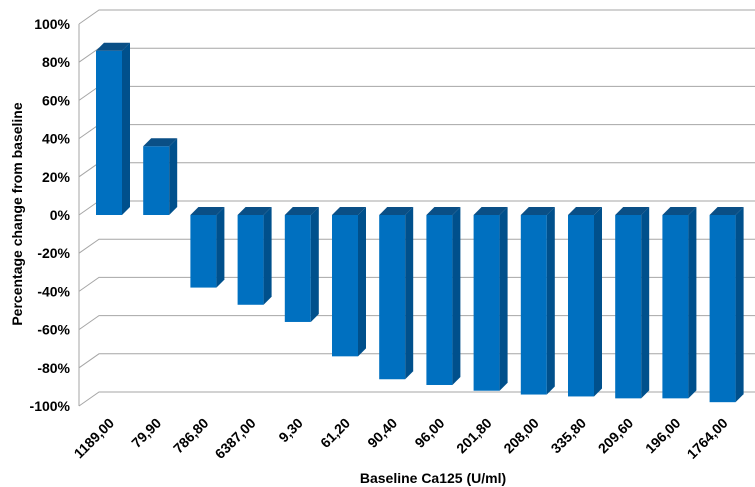 The image size is (755, 487). Describe the element at coordinates (53, 330) in the screenshot. I see `y-tick-label: -60%` at that location.